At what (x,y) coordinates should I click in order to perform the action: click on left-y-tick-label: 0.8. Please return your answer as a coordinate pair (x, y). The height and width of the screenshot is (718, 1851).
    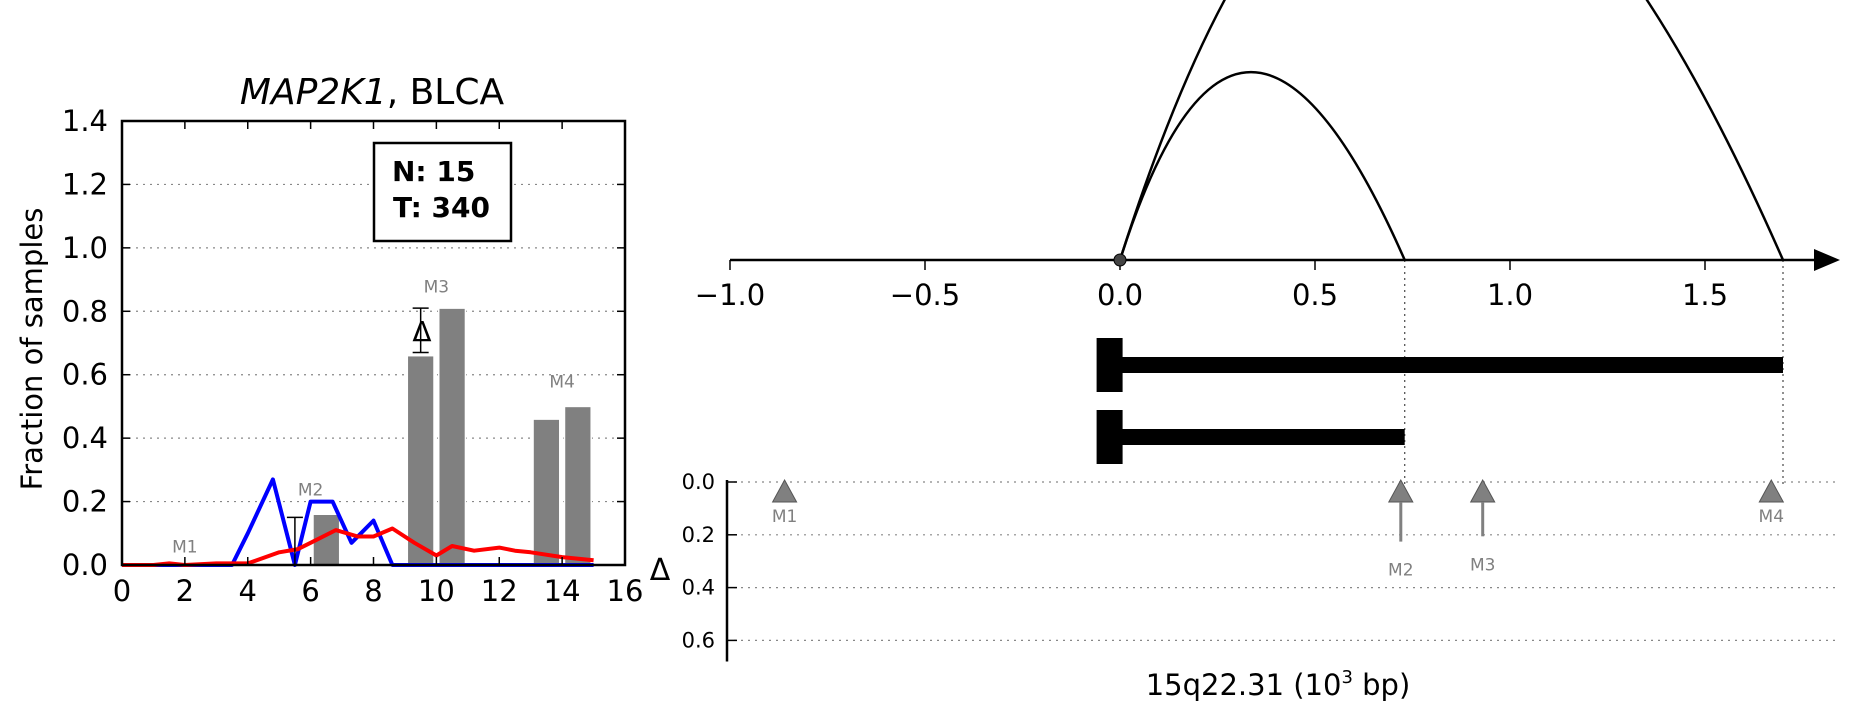
    Looking at the image, I should click on (85, 311).